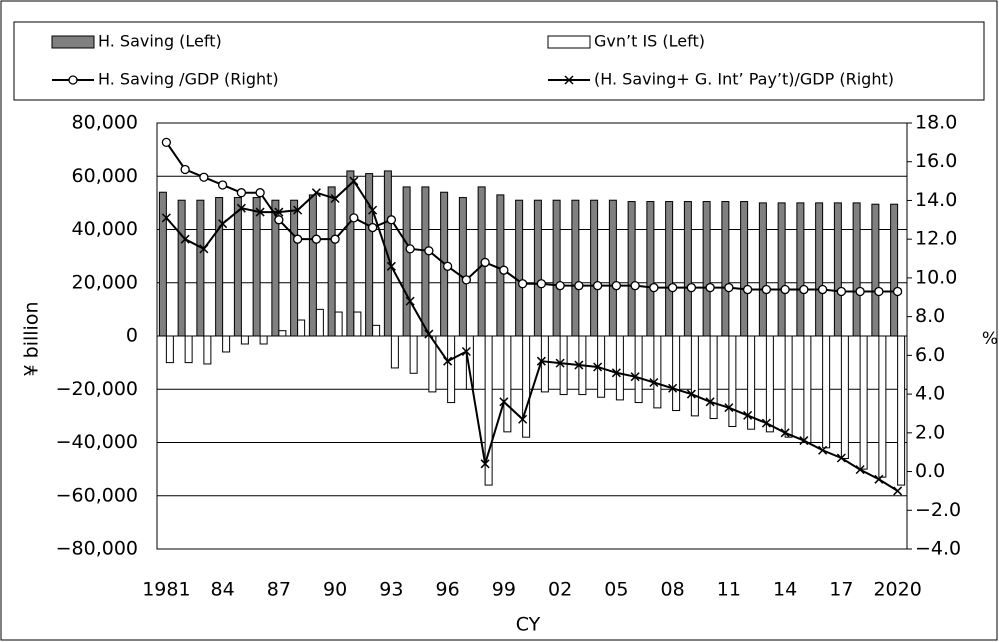 This screenshot has width=999, height=642. I want to click on legend-label: H. Saving (Left), so click(160, 41).